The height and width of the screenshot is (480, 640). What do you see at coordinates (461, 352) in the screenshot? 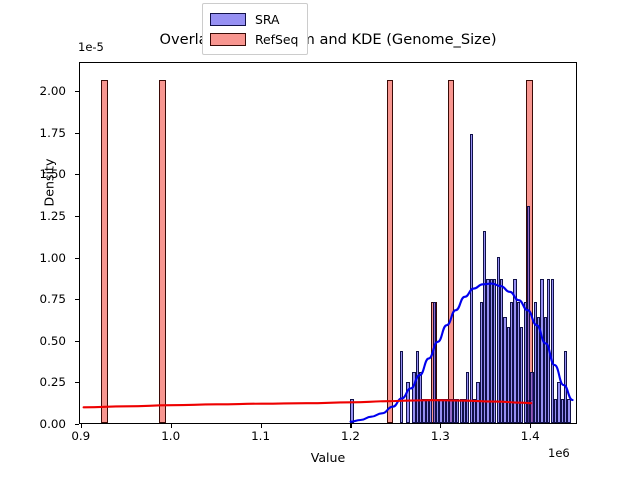
I see `kde-curve-sra` at bounding box center [461, 352].